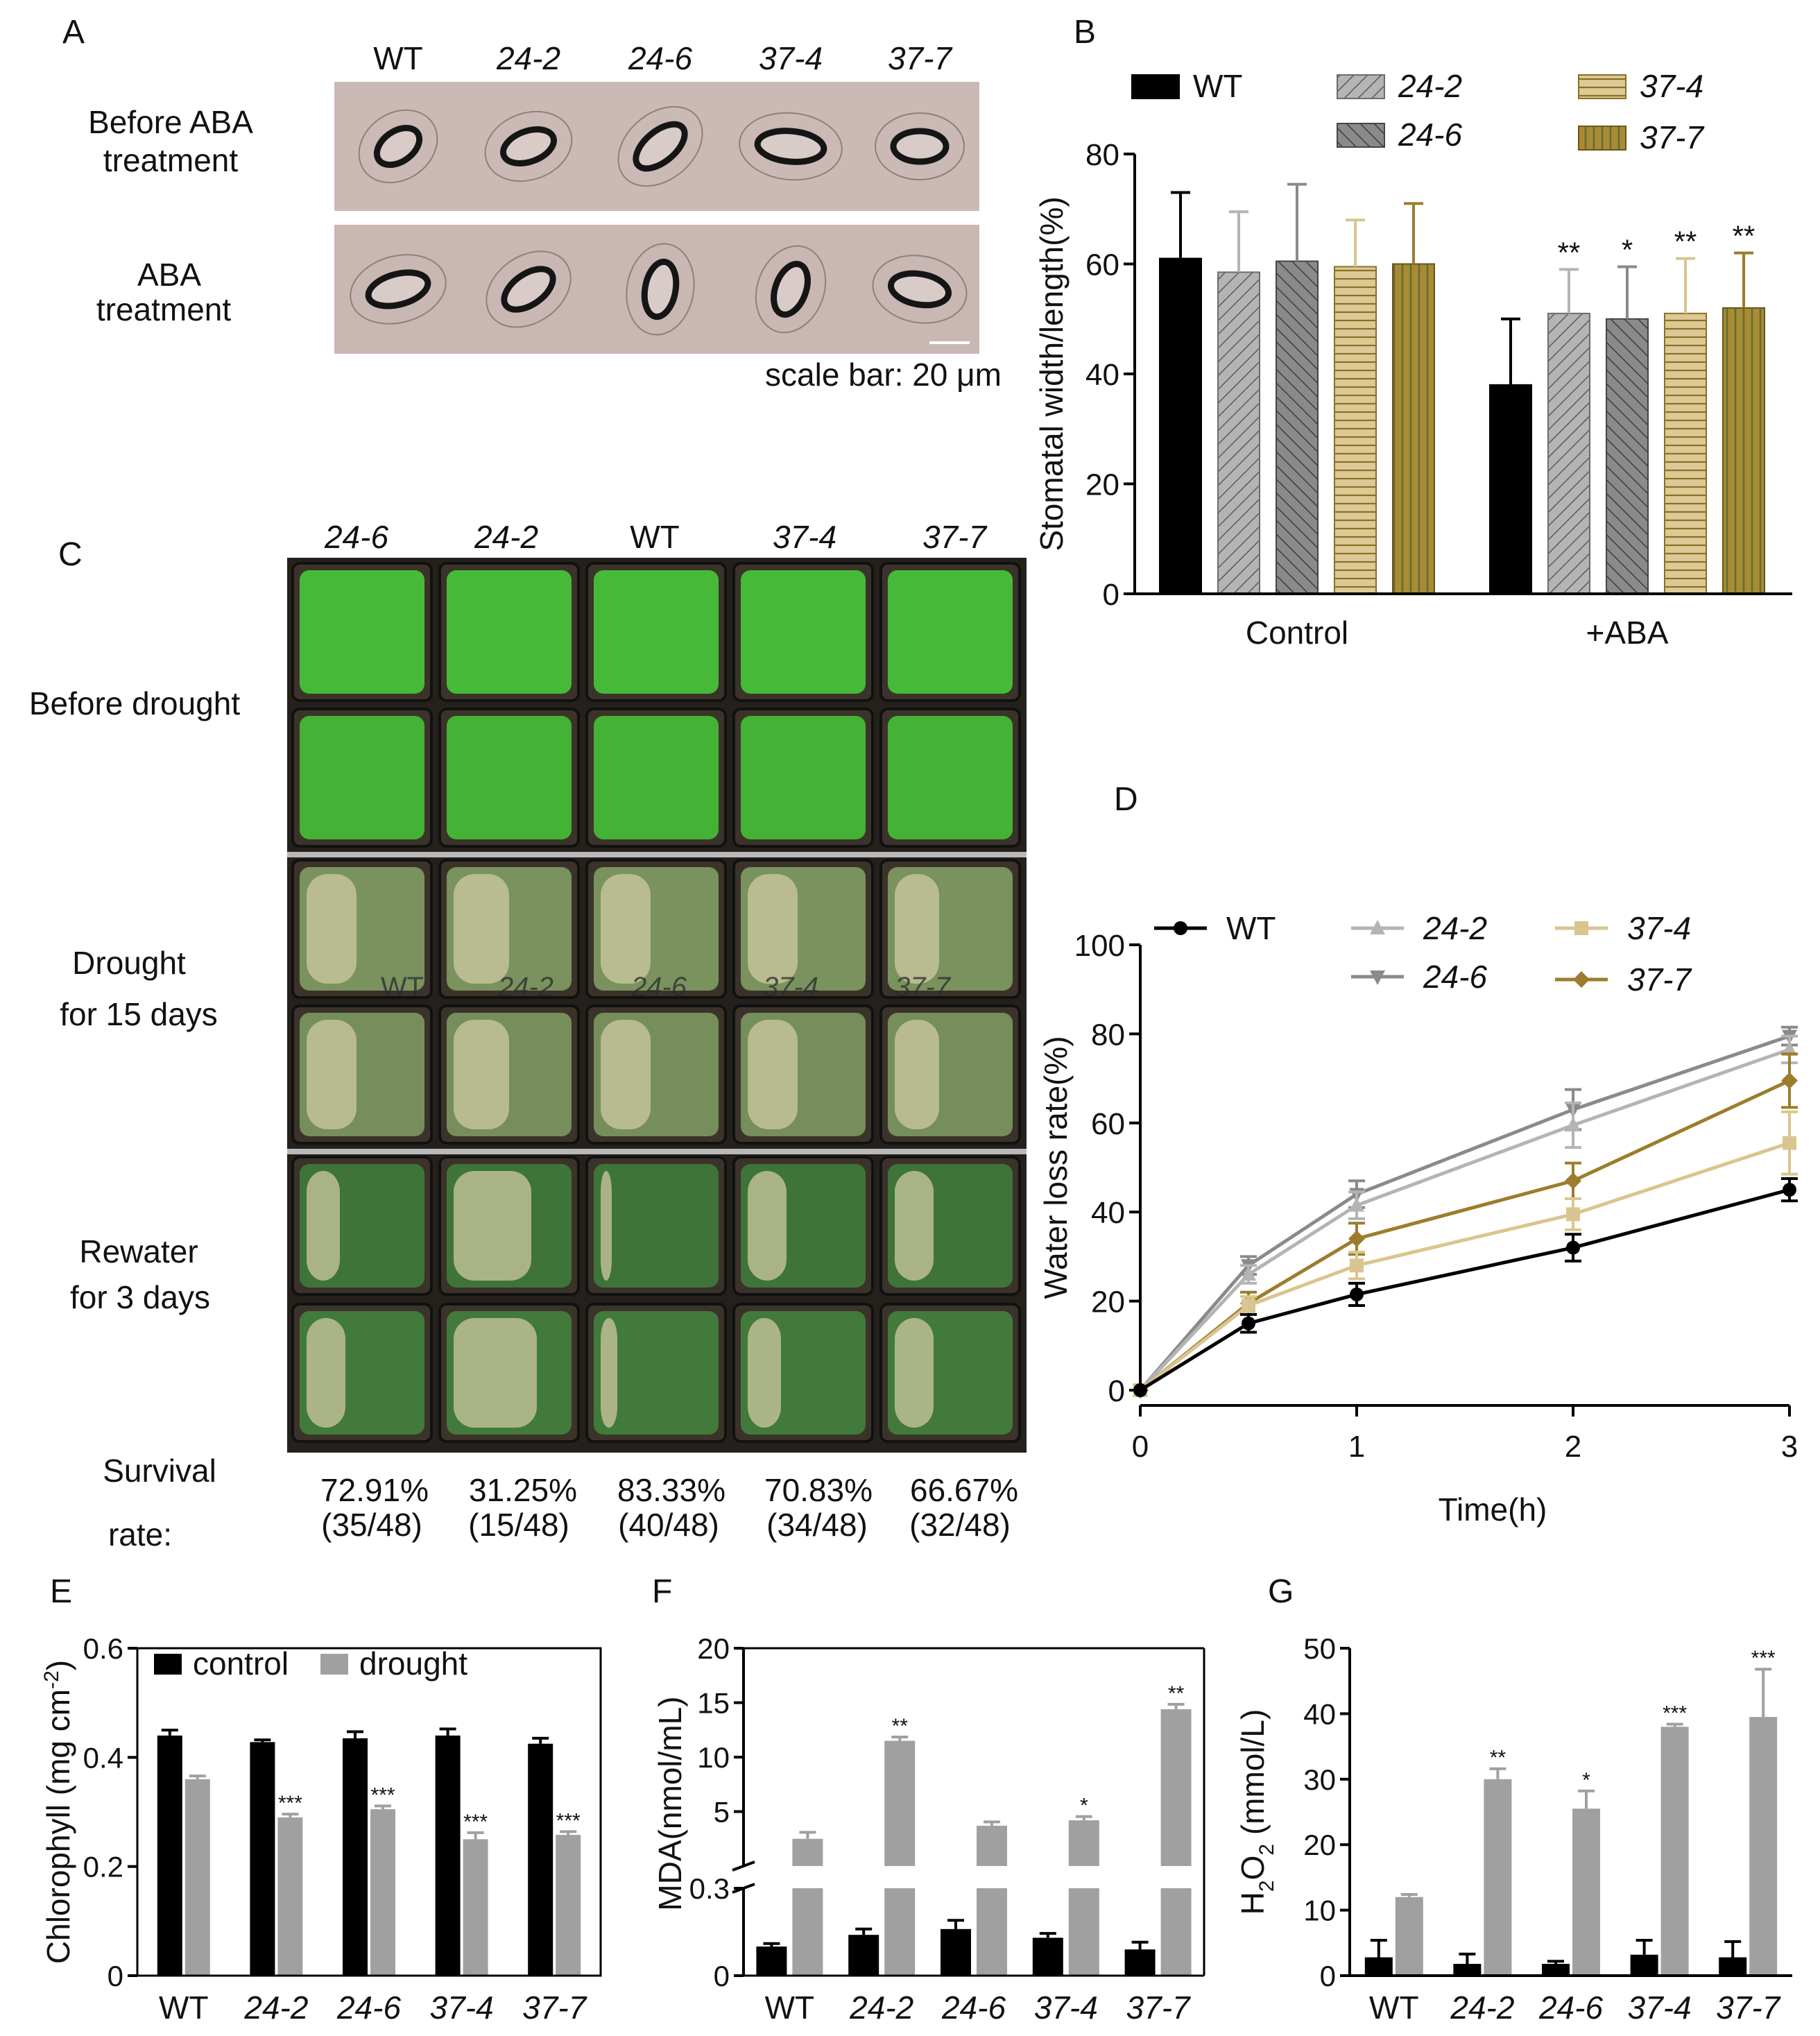  I want to click on y-axis-label-sup: -2, so click(52, 1680).